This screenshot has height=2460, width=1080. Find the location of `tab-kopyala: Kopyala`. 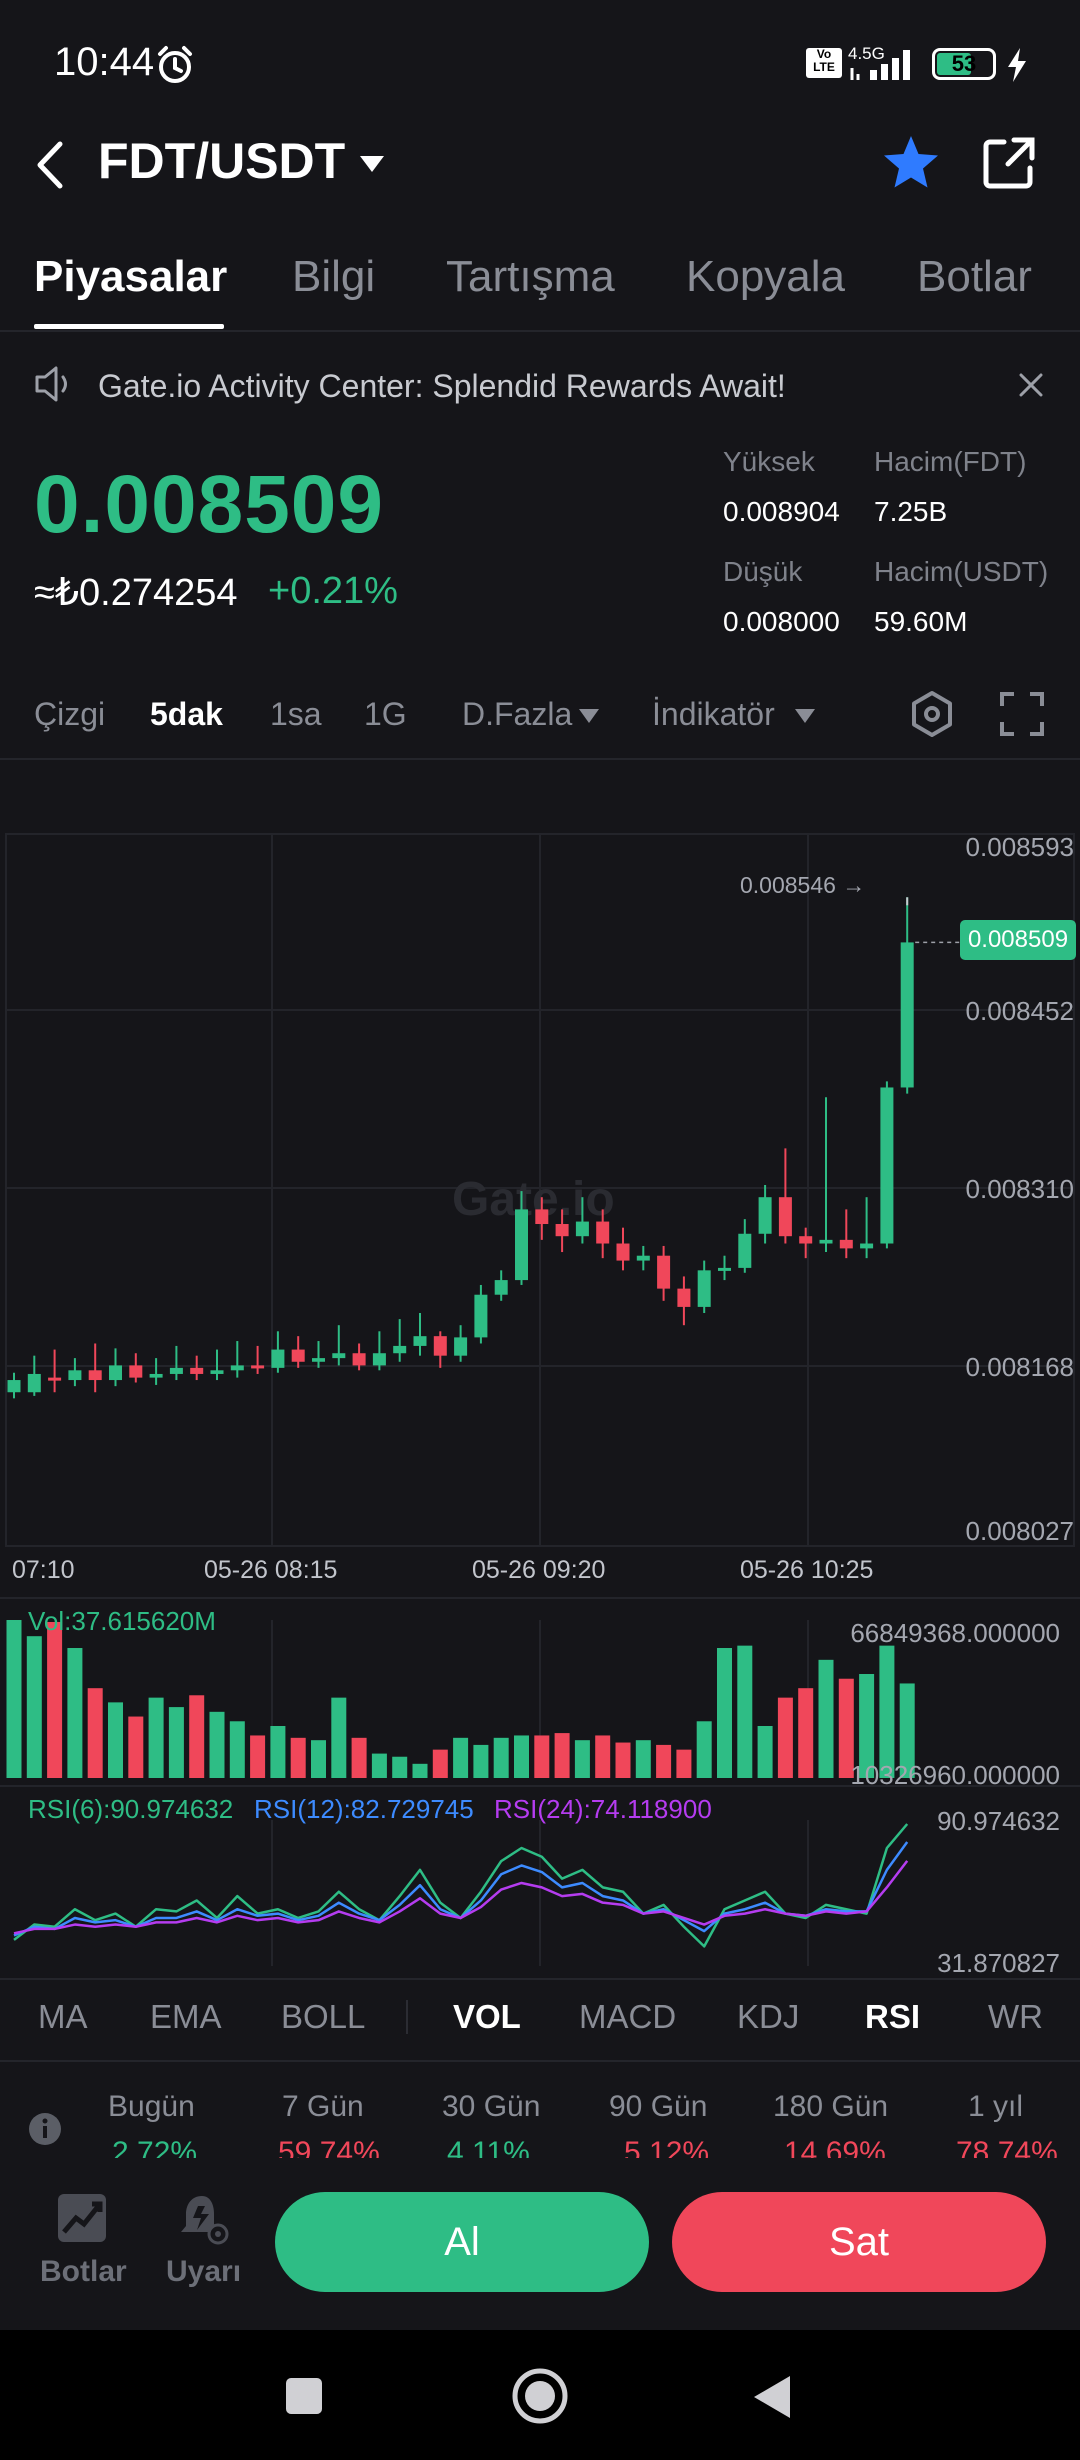

tab-kopyala: Kopyala is located at coordinates (766, 276).